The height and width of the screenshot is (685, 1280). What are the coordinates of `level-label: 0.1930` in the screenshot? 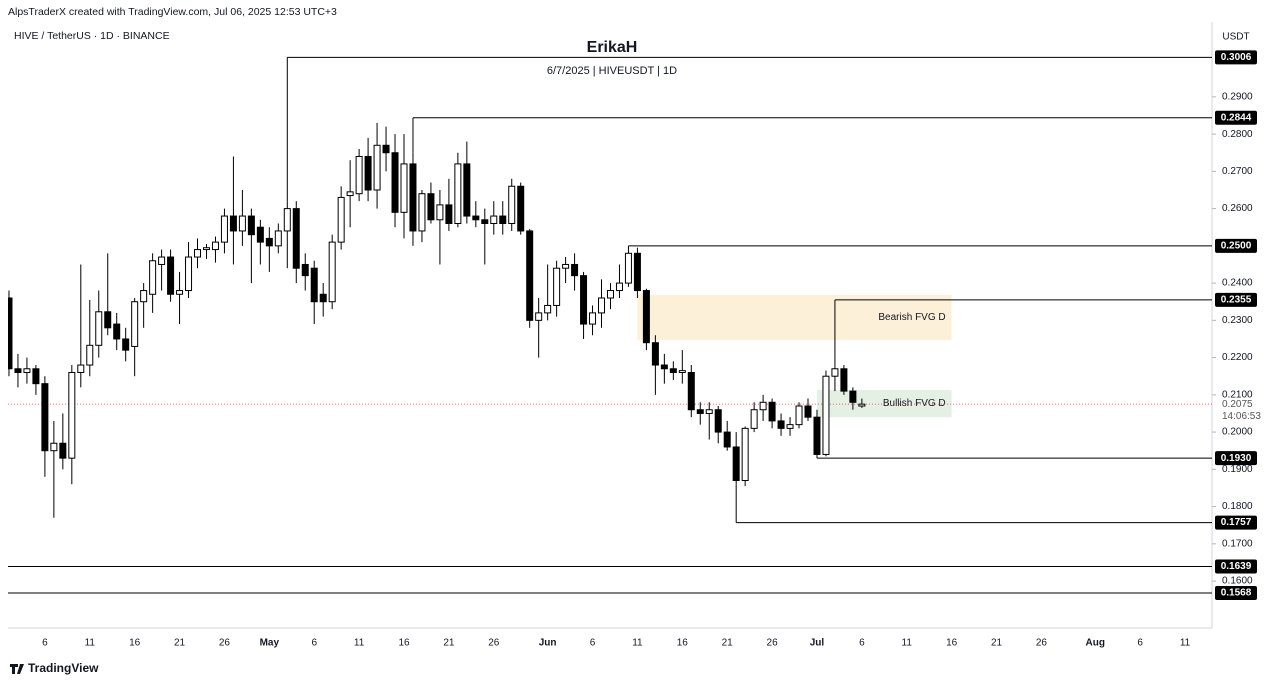 It's located at (1236, 458).